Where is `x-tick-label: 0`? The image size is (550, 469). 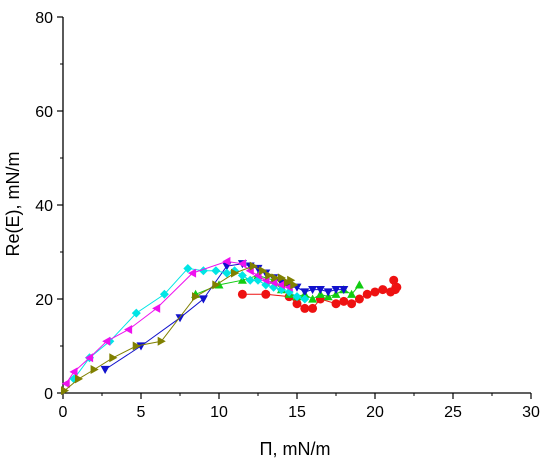 x-tick-label: 0 is located at coordinates (63, 412).